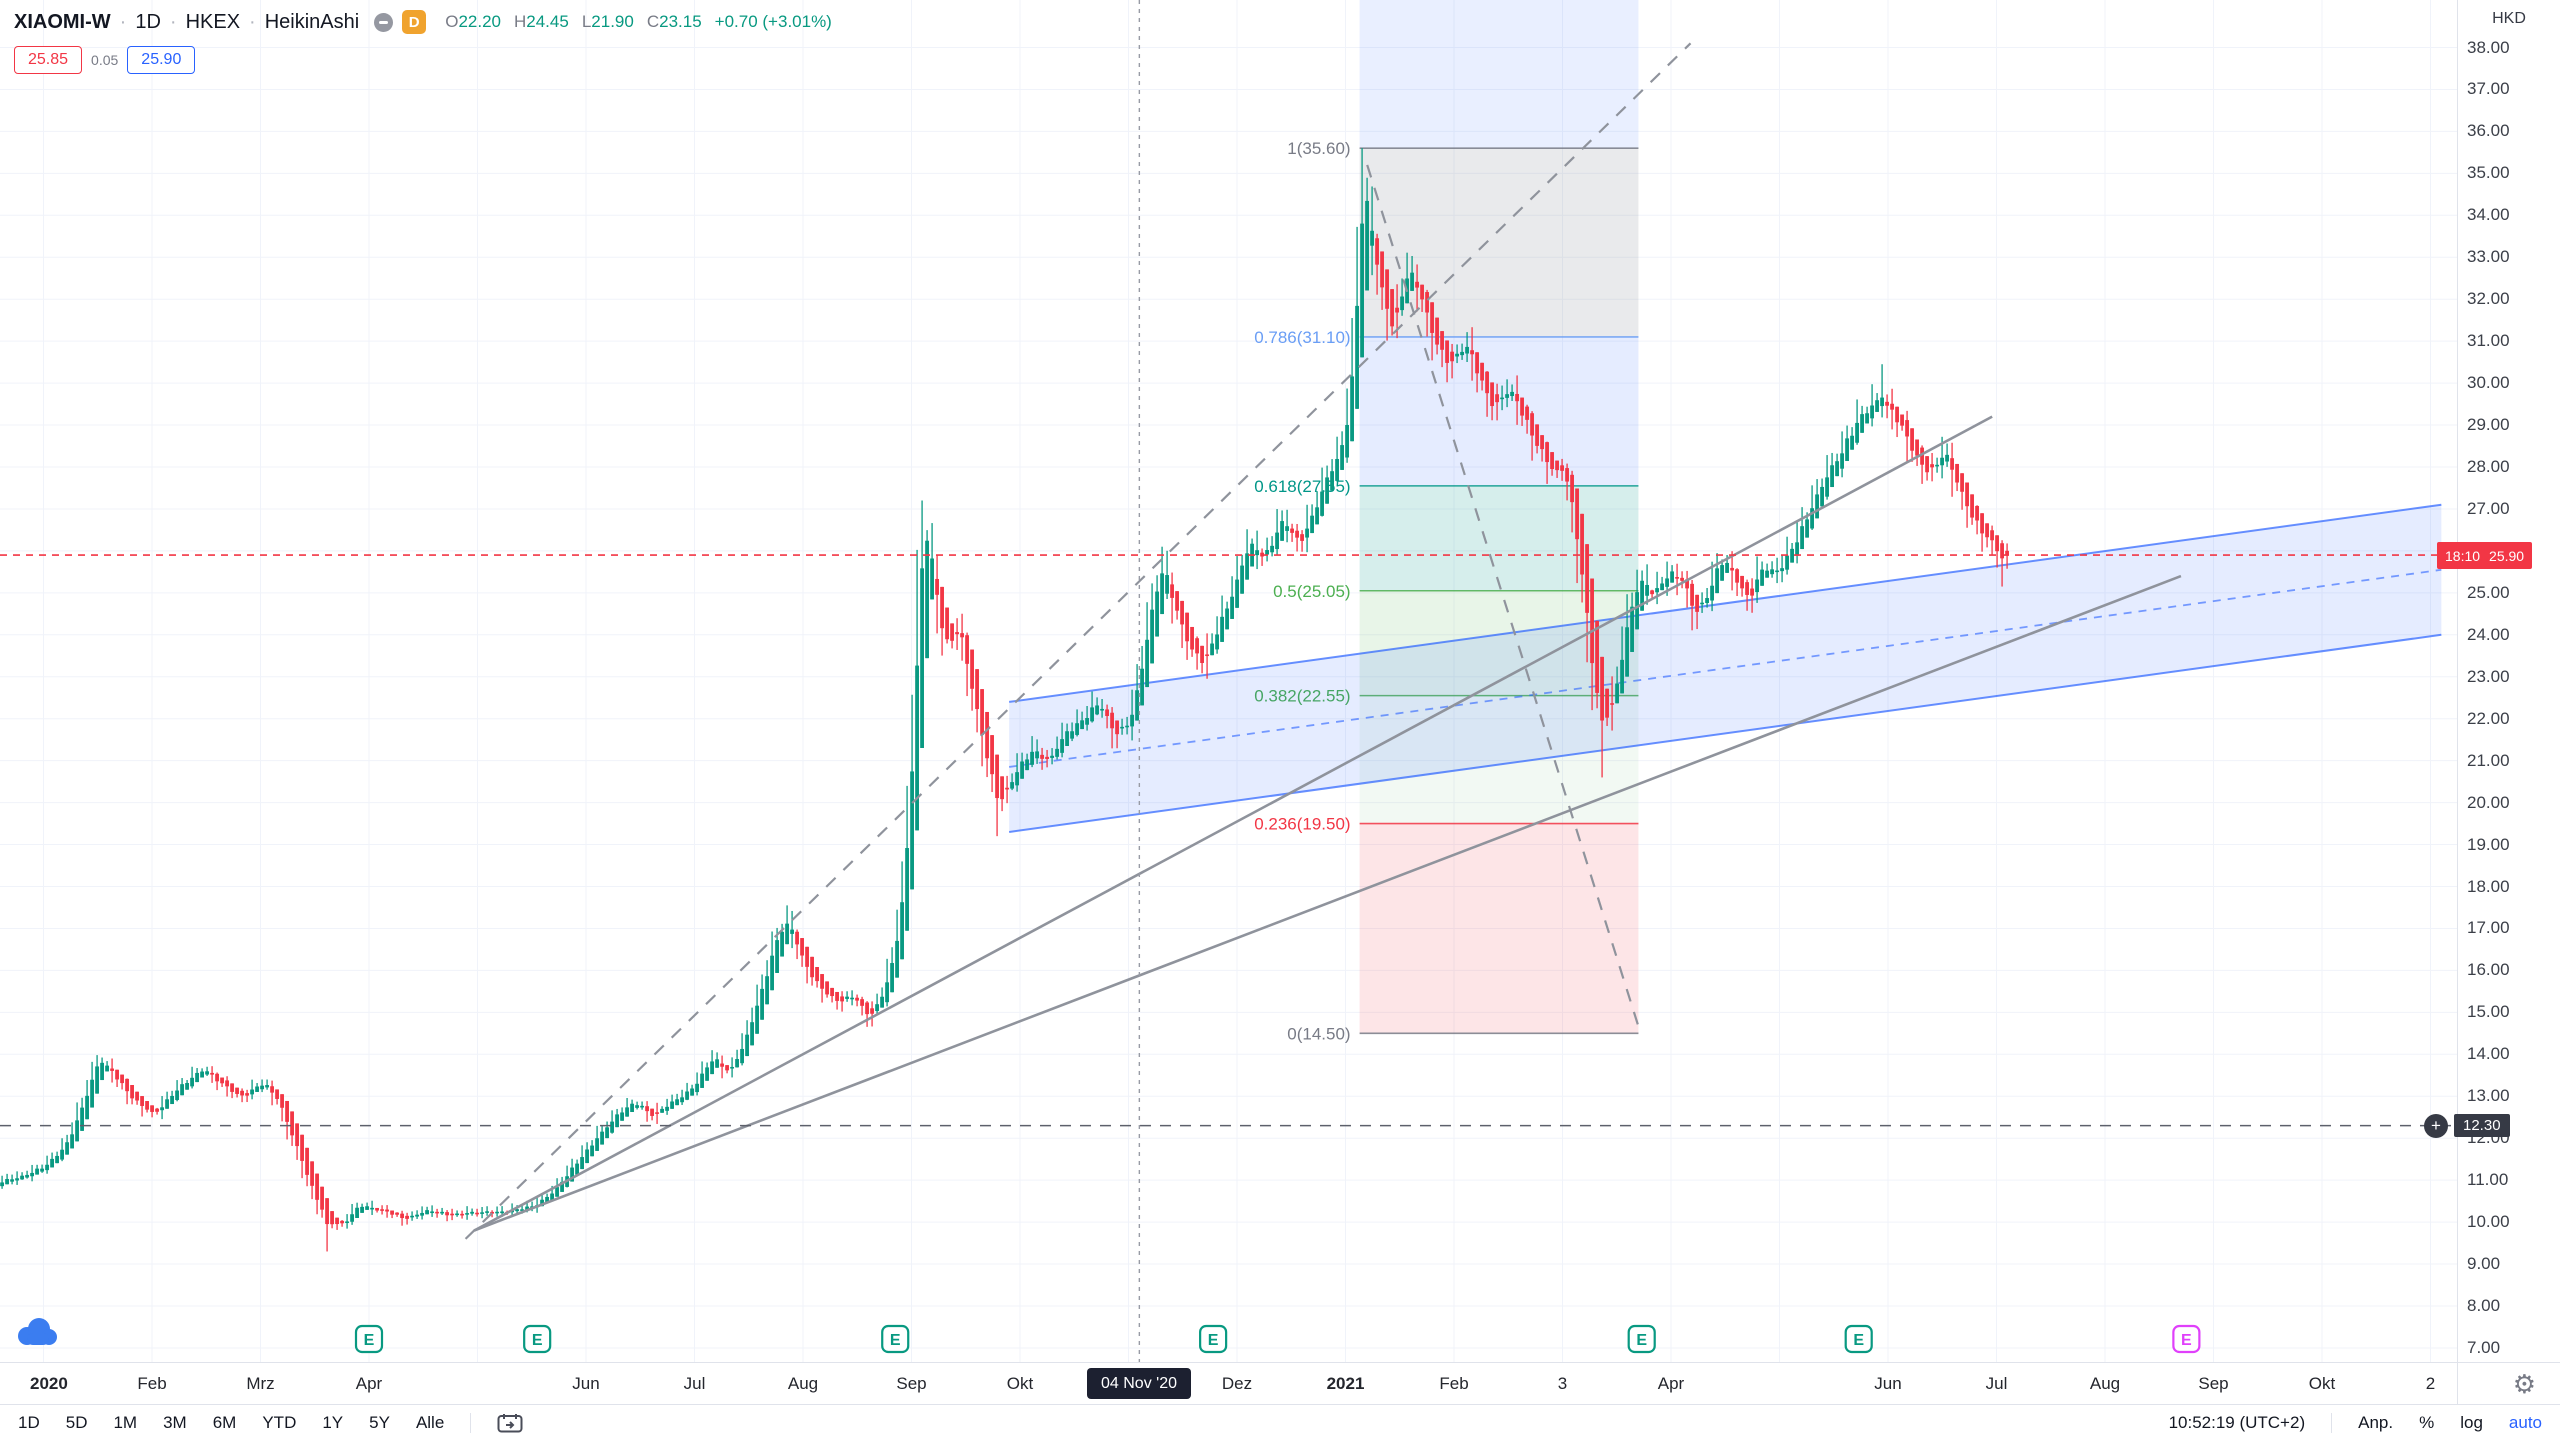 This screenshot has width=2560, height=1440. What do you see at coordinates (2484, 1264) in the screenshot?
I see `price-tick: 9.00` at bounding box center [2484, 1264].